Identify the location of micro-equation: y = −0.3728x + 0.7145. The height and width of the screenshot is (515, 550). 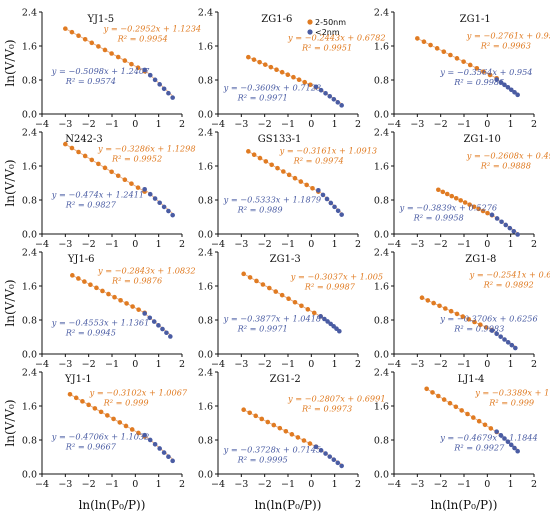
(272, 450).